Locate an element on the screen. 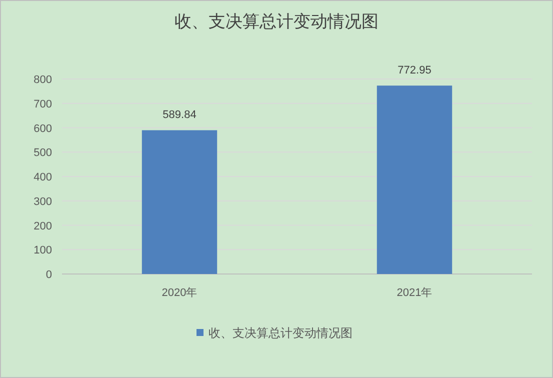 The width and height of the screenshot is (553, 378). y-tick-label: 200 is located at coordinates (43, 226).